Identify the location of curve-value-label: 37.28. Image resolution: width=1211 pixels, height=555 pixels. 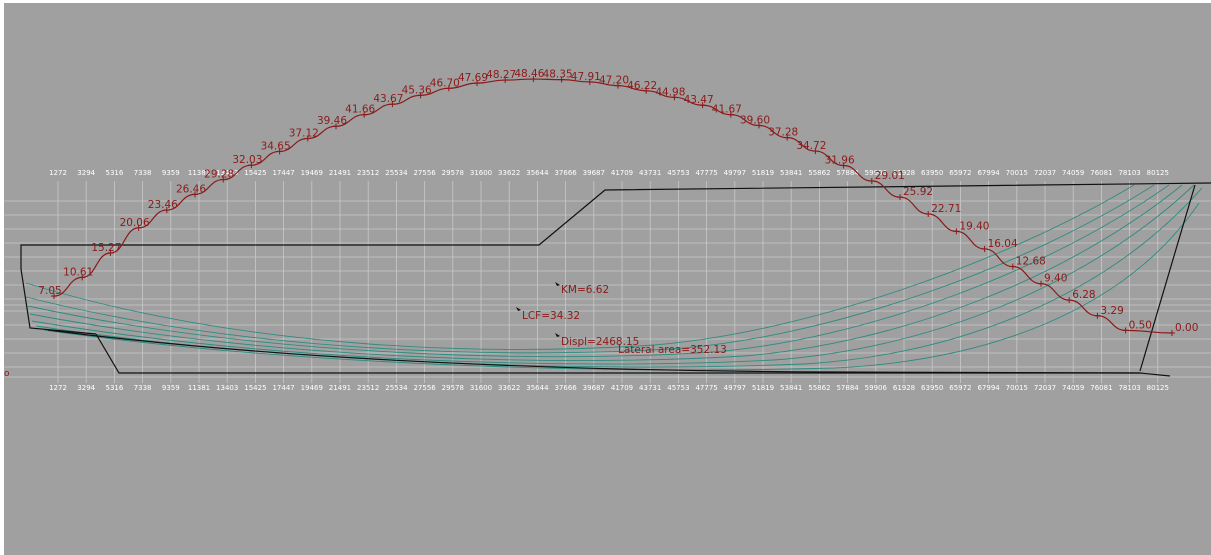
(783, 133).